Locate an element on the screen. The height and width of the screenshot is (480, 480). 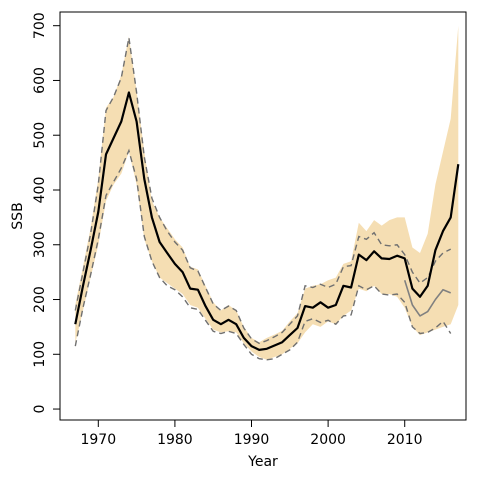
x-tick-label: 2010 is located at coordinates (405, 440).